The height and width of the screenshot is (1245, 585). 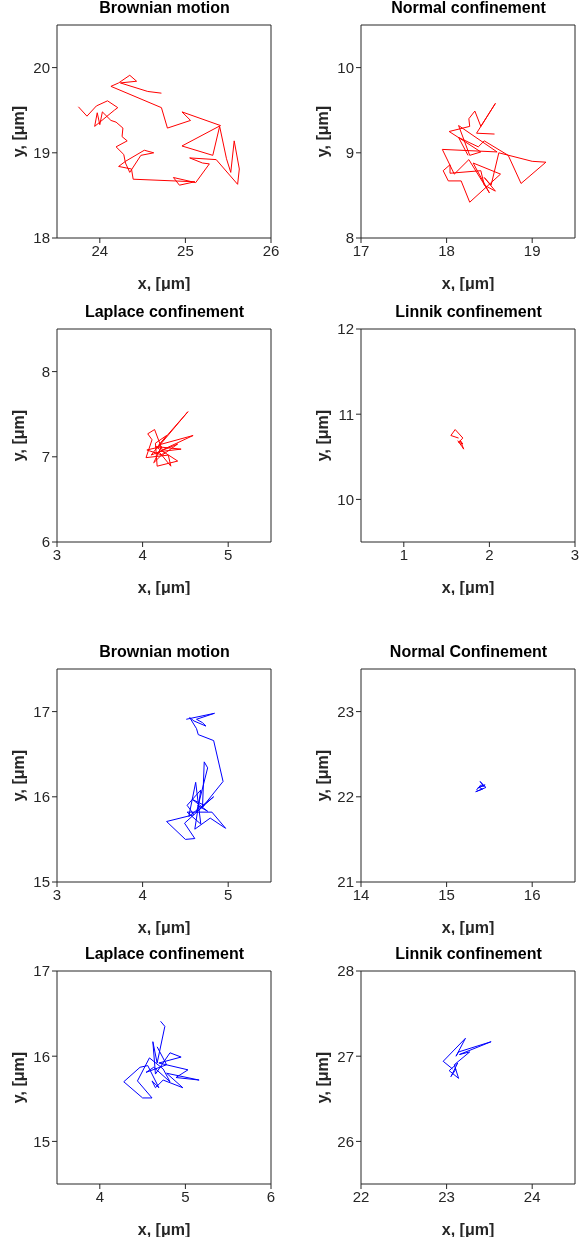 What do you see at coordinates (345, 797) in the screenshot?
I see `y-tick-label: 22` at bounding box center [345, 797].